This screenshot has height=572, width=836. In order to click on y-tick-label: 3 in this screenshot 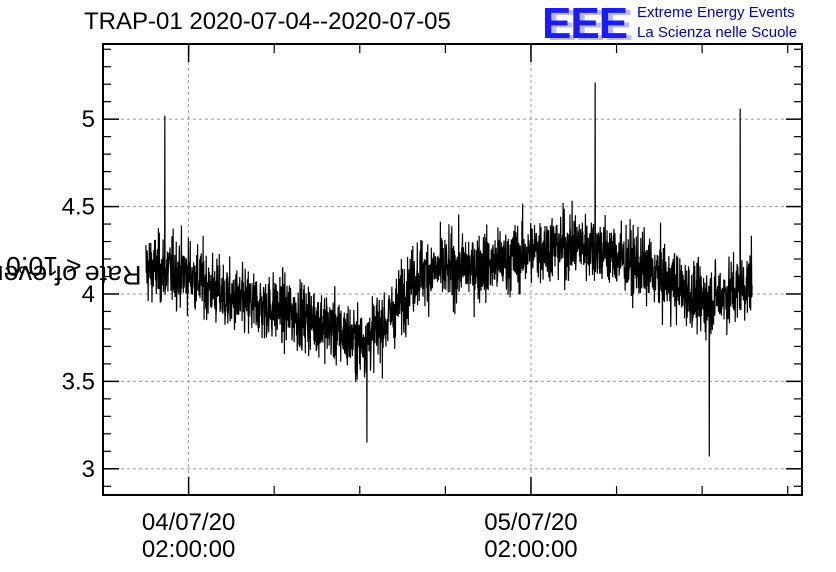, I will do `click(88, 469)`.